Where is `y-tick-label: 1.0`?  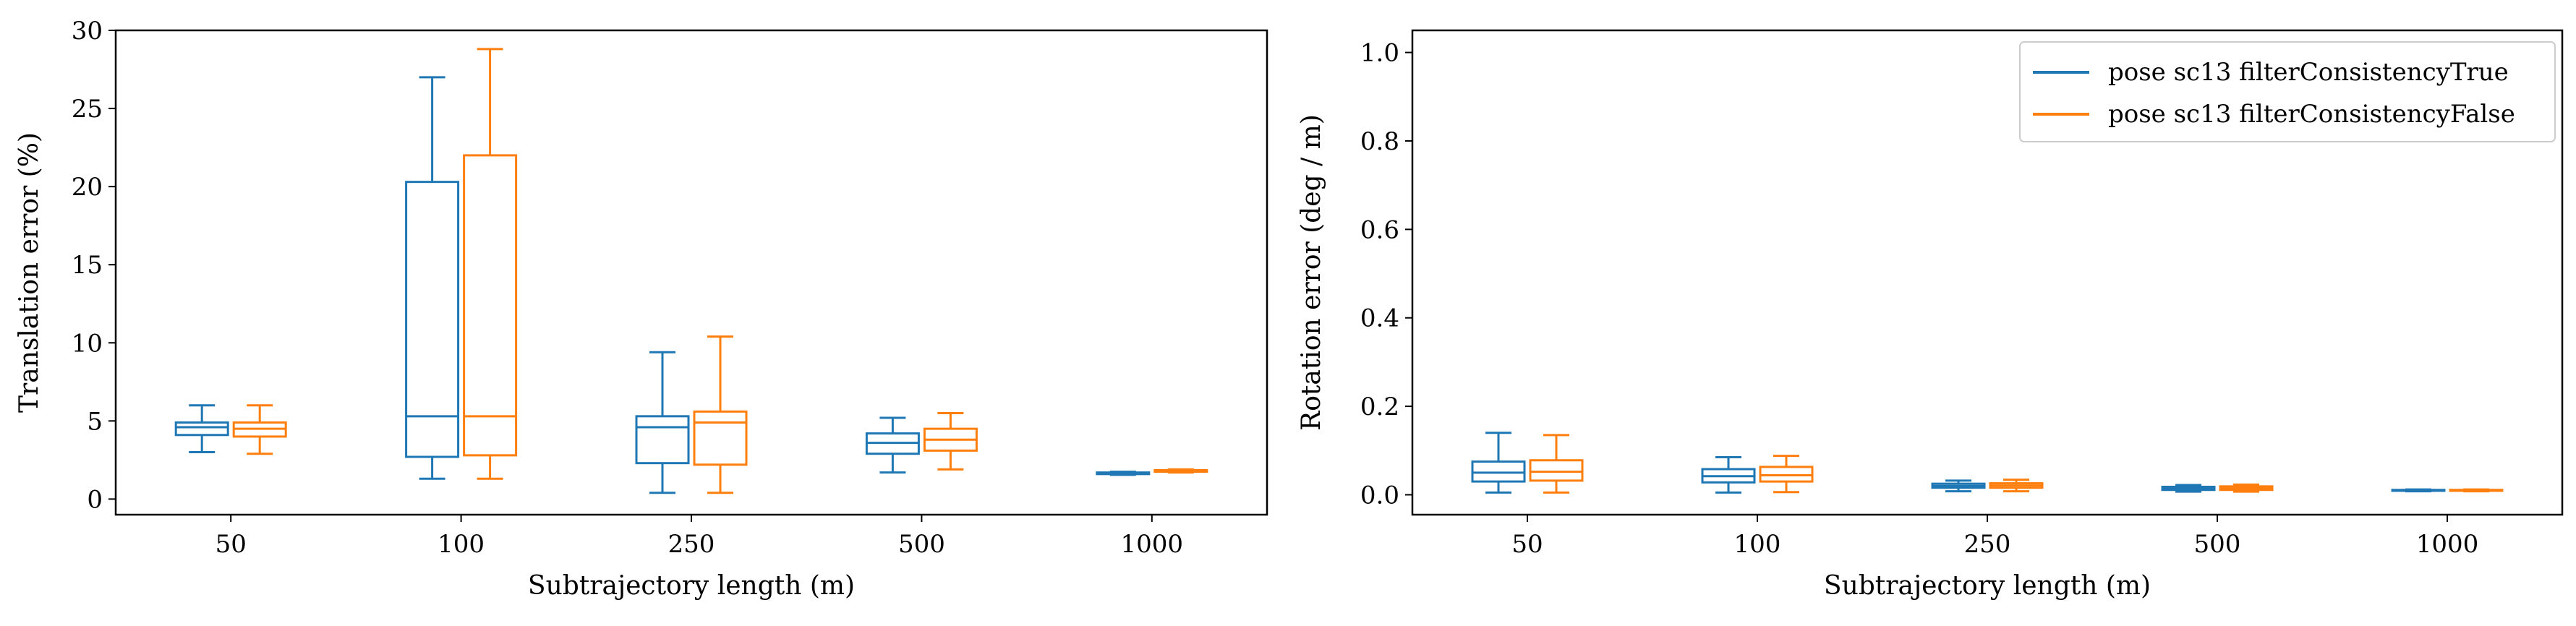
y-tick-label: 1.0 is located at coordinates (1379, 54).